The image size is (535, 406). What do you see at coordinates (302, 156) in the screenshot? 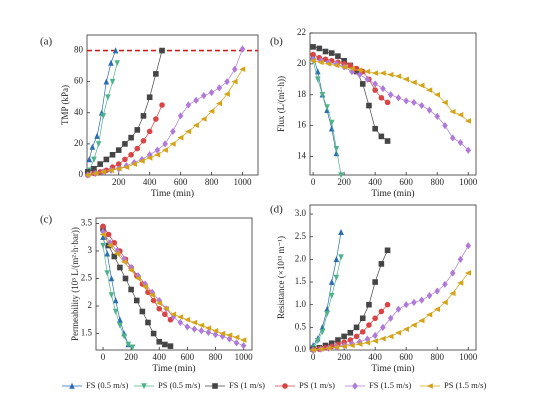
I see `y-tick-label: 14` at bounding box center [302, 156].